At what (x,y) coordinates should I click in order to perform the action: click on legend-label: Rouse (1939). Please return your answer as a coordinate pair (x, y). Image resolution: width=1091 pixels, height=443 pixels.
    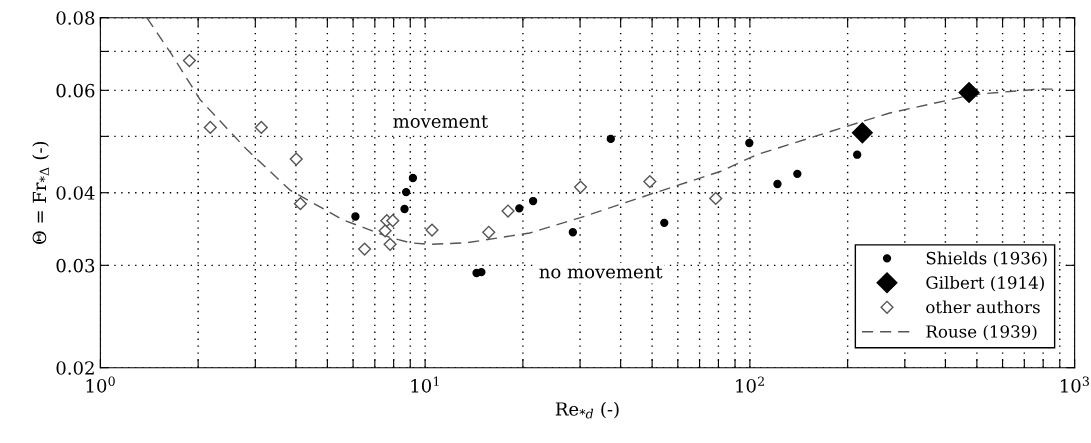
    Looking at the image, I should click on (981, 332).